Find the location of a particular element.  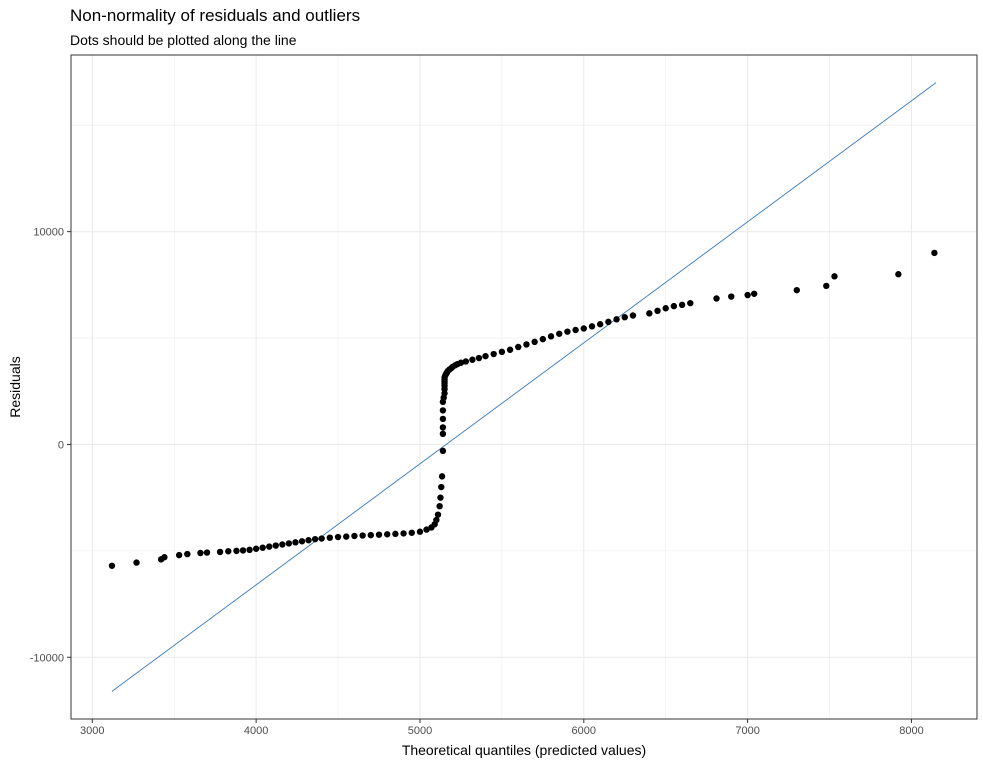

y-axis-ticks: -10000 0 10000 is located at coordinates (50, 445).